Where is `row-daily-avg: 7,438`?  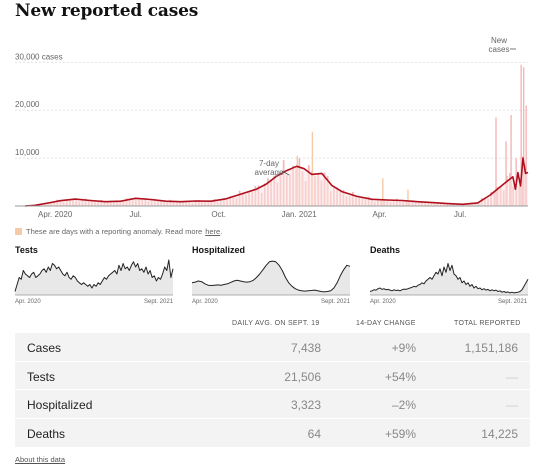 row-daily-avg: 7,438 is located at coordinates (305, 348).